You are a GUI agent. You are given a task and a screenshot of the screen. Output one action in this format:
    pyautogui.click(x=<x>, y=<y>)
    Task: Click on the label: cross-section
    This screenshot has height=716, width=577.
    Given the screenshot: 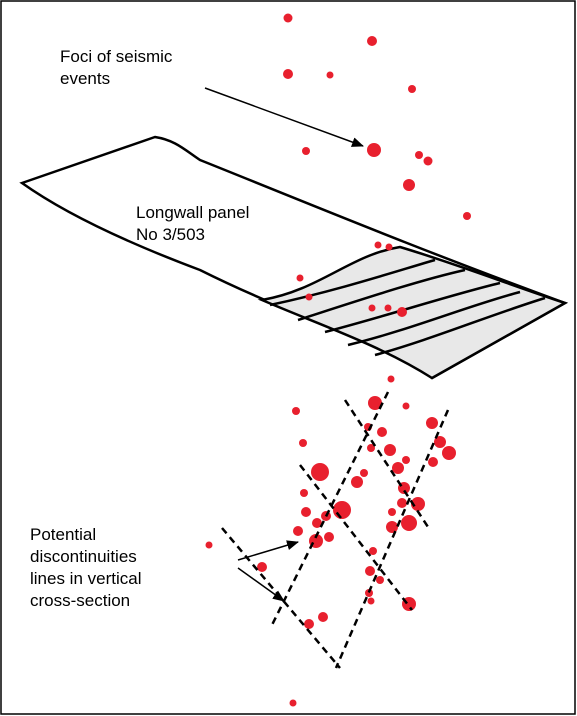 What is the action you would take?
    pyautogui.click(x=80, y=600)
    